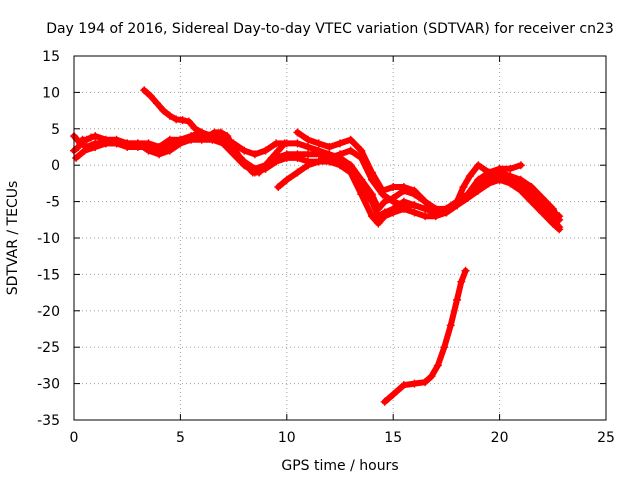 This screenshot has width=640, height=480. What do you see at coordinates (51, 57) in the screenshot?
I see `y-tick-label: 15` at bounding box center [51, 57].